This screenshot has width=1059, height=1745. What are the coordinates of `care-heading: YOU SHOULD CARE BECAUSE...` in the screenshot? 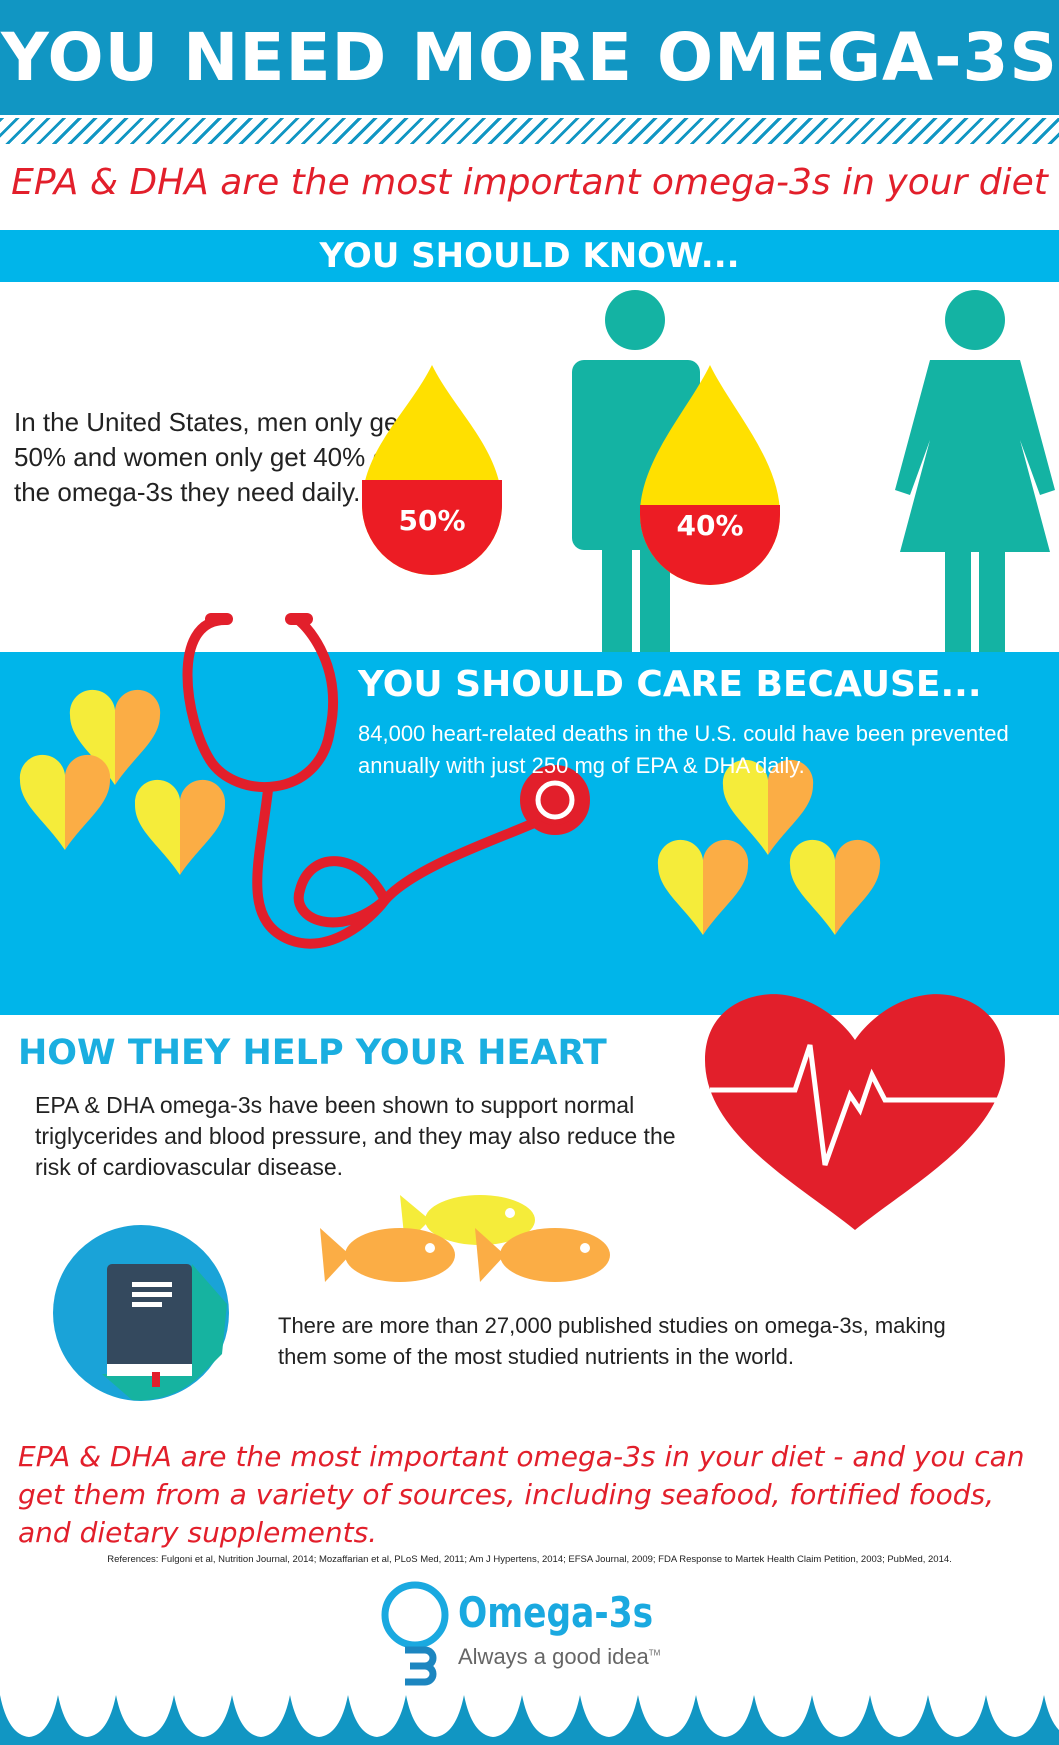 It's located at (670, 684).